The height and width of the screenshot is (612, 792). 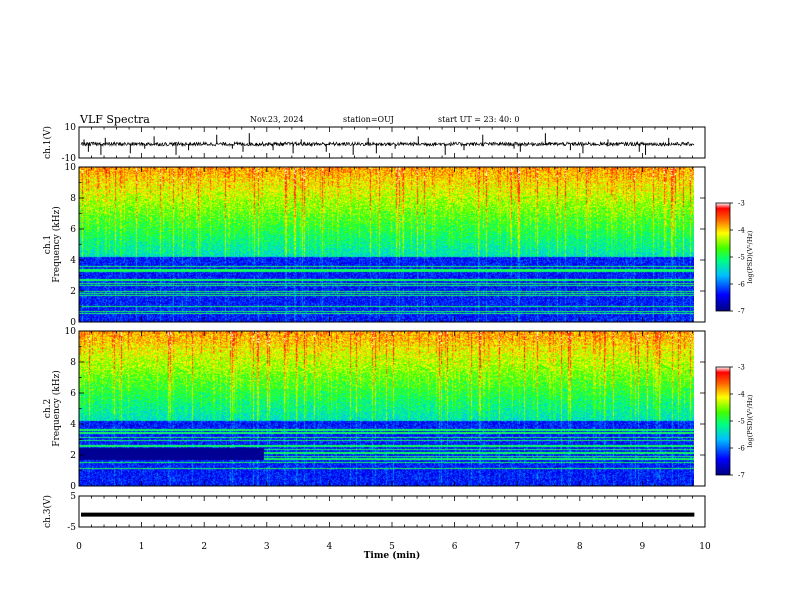 What do you see at coordinates (723, 257) in the screenshot?
I see `ch1-spectrogram-colorbar` at bounding box center [723, 257].